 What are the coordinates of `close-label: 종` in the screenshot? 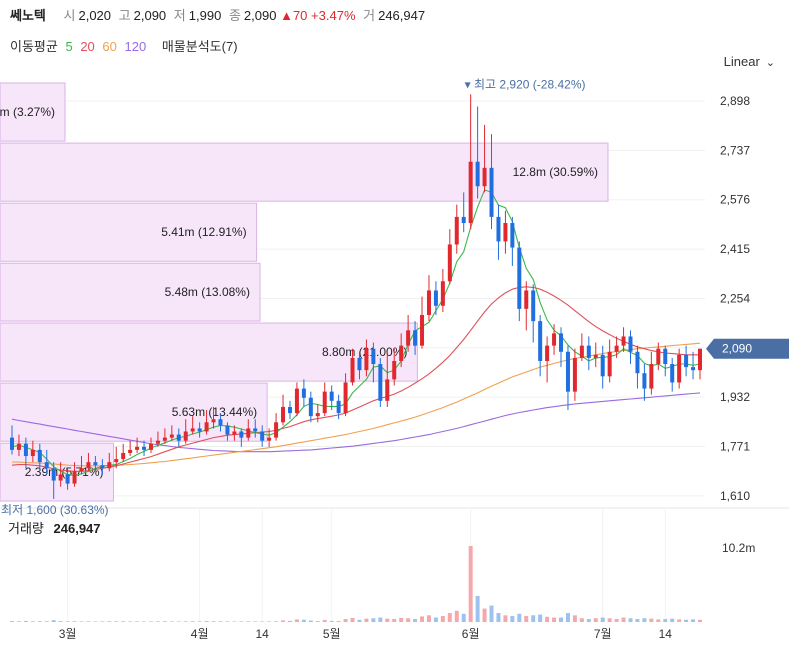 It's located at (234, 15).